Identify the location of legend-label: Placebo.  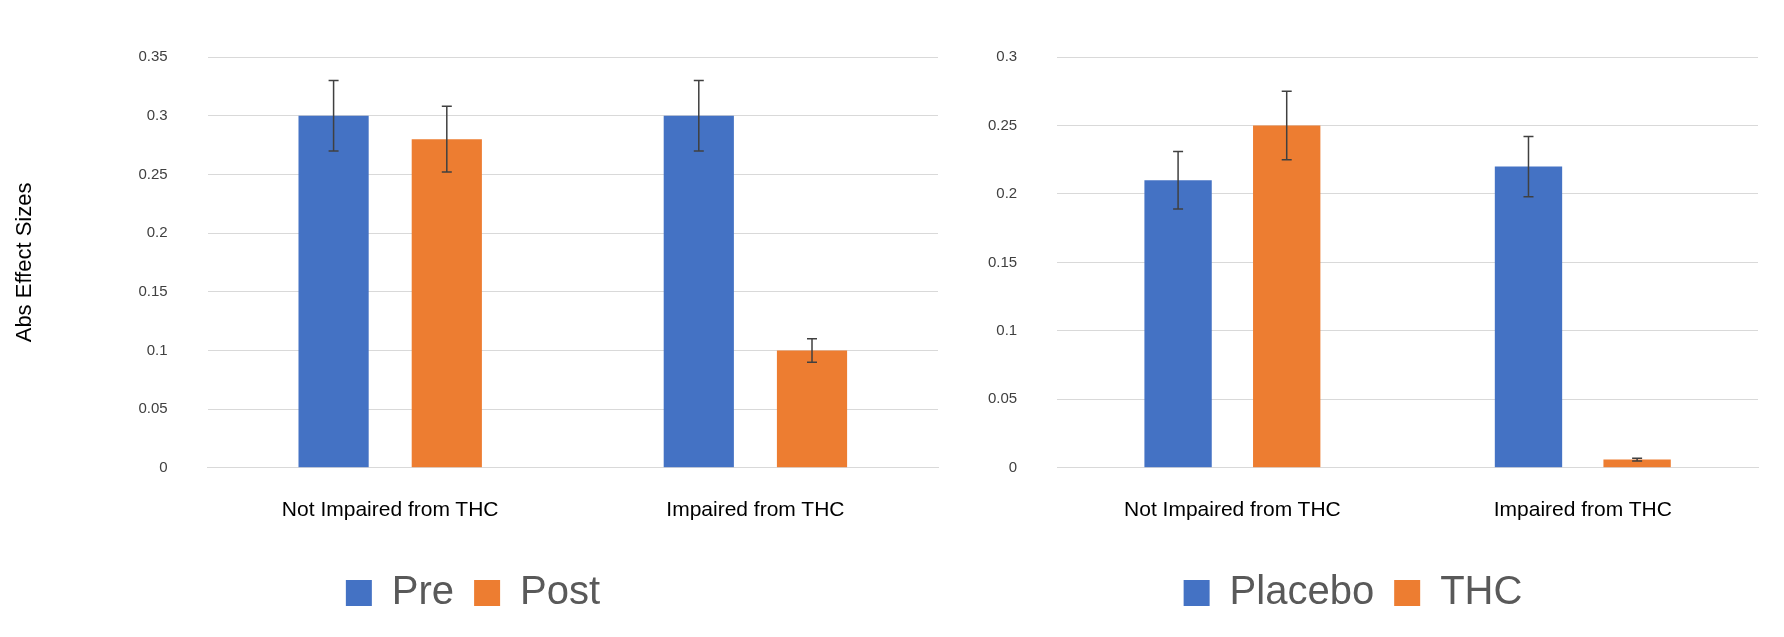
(1302, 590).